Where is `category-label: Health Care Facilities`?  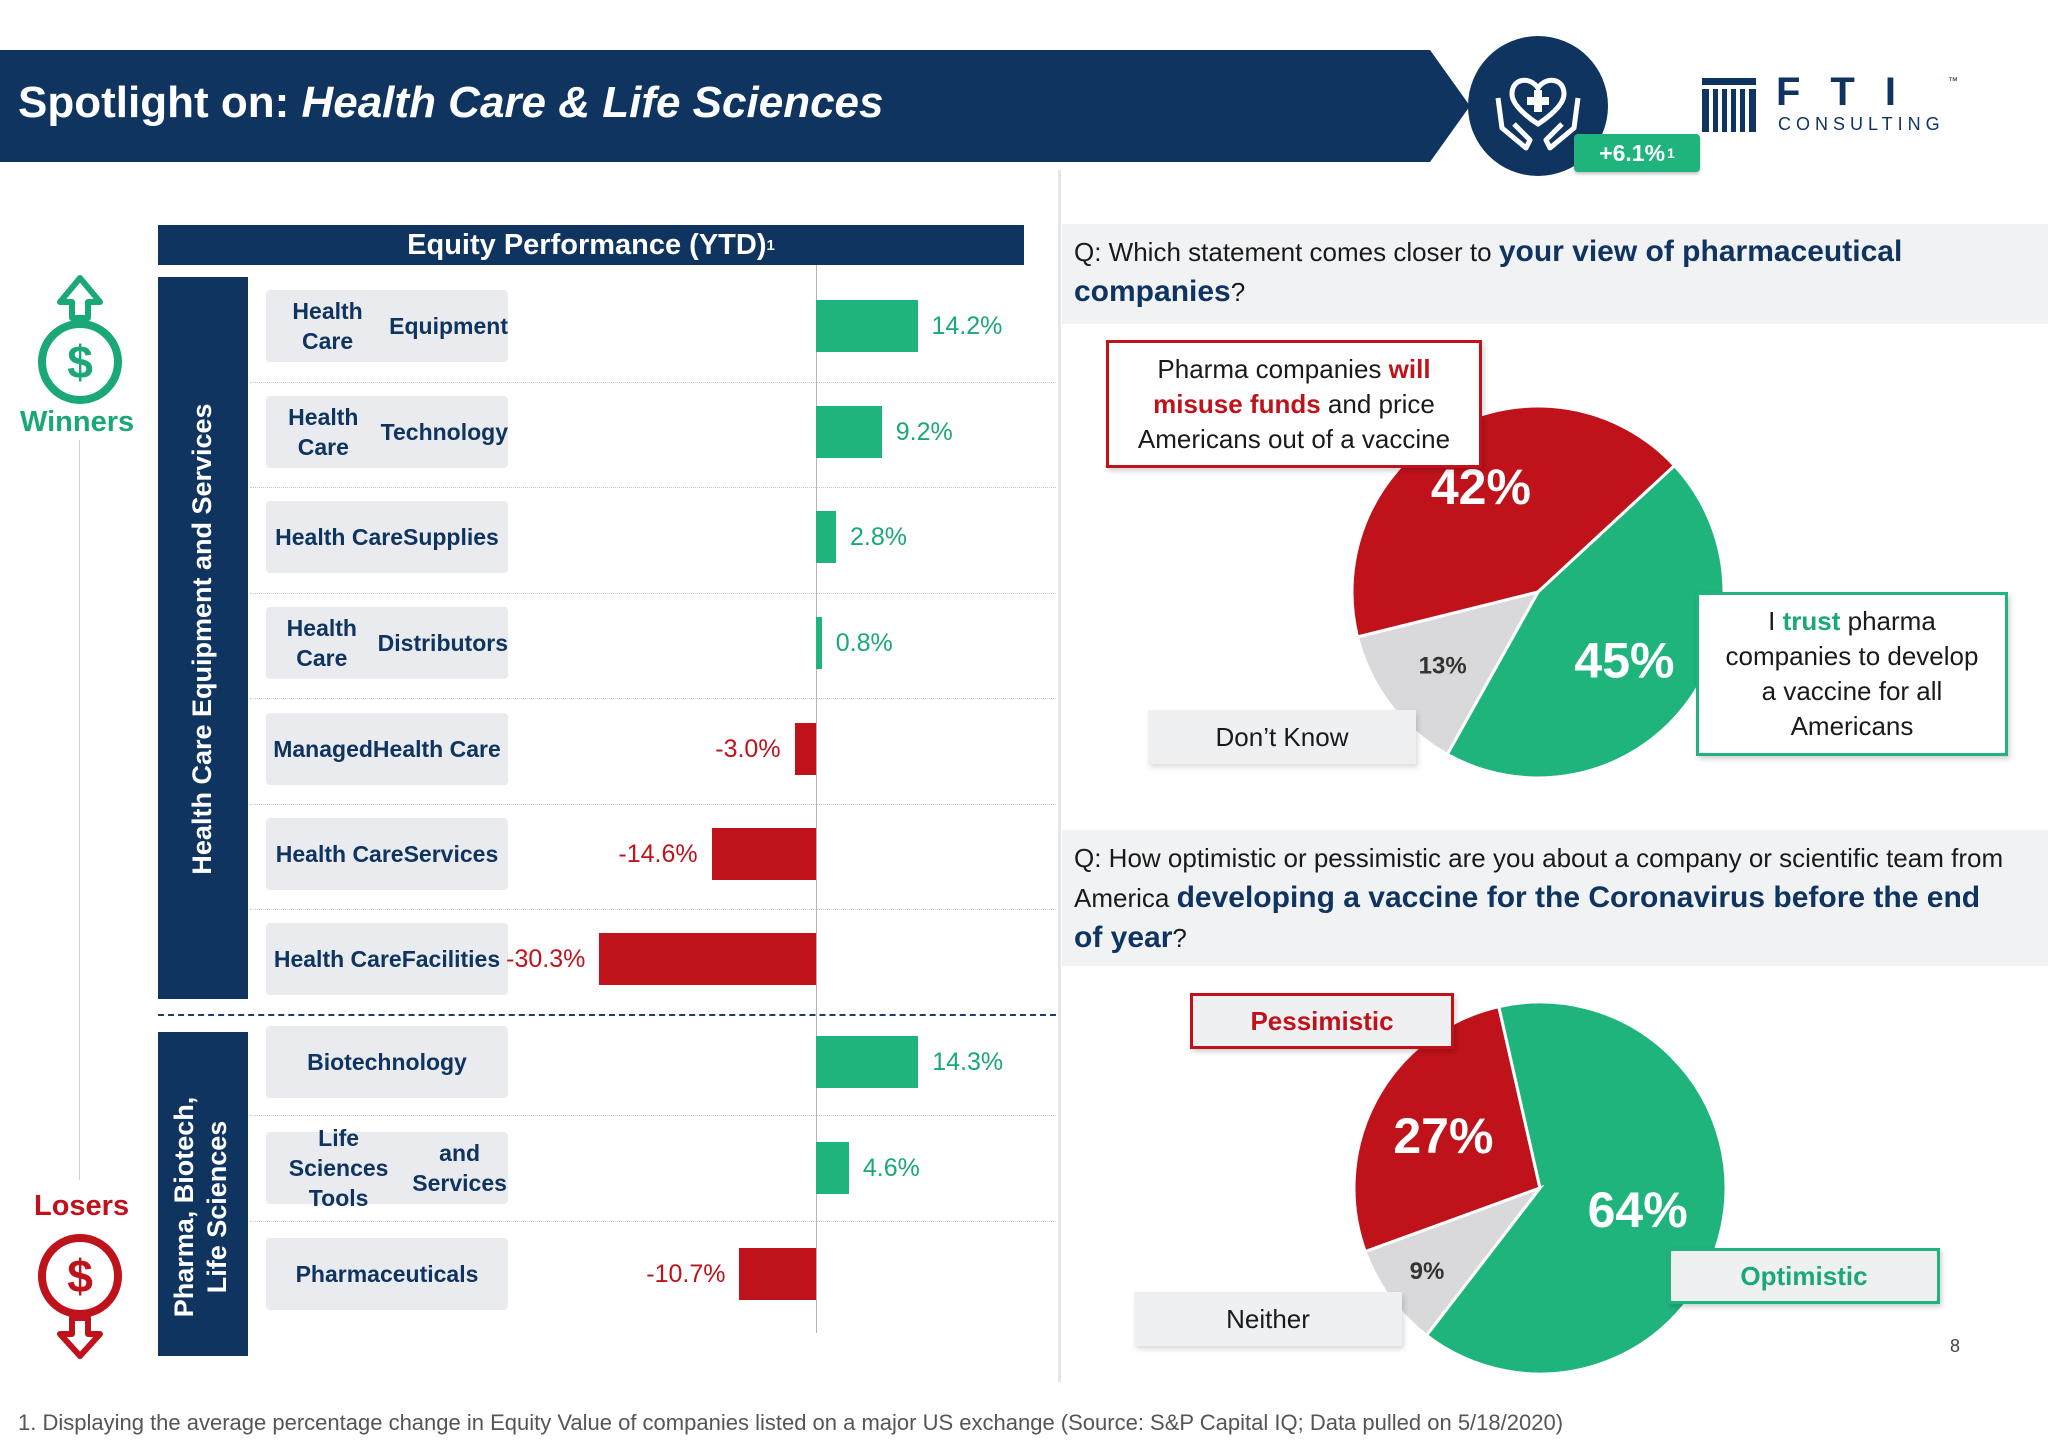
category-label: Health Care Facilities is located at coordinates (387, 959).